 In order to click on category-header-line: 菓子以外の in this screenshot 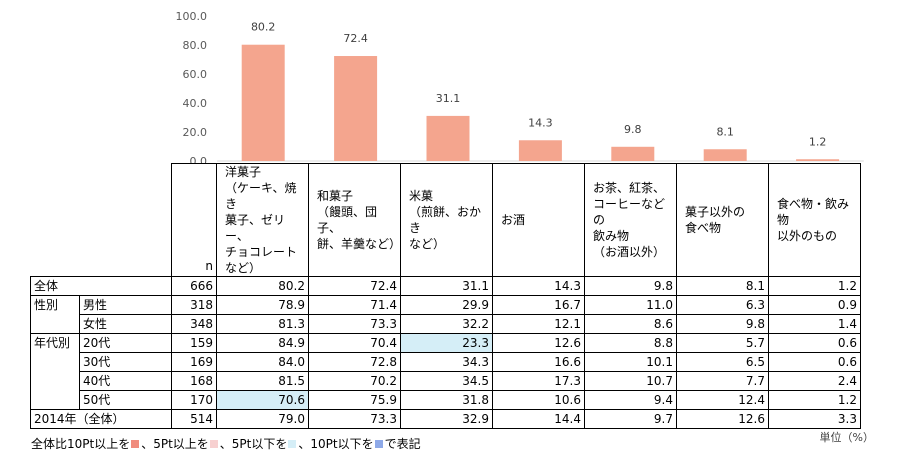, I will do `click(715, 212)`.